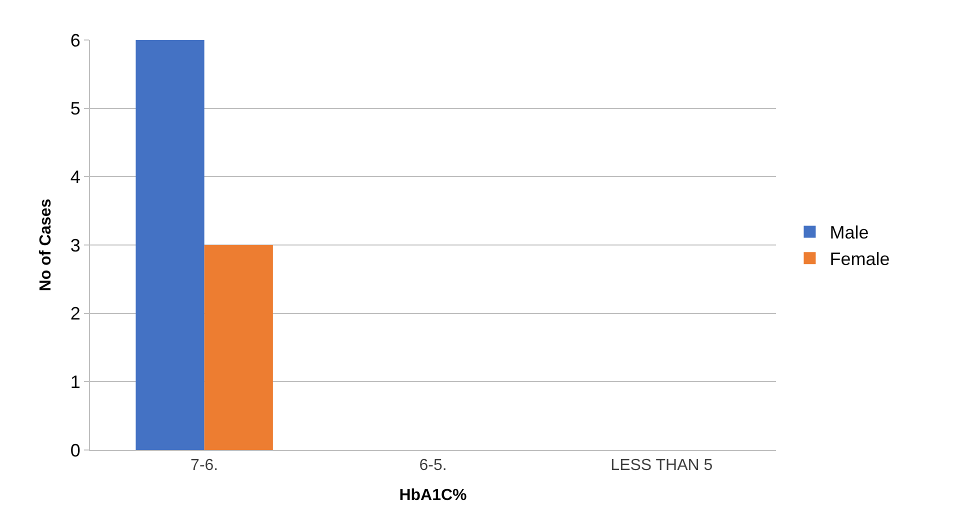  Describe the element at coordinates (849, 232) in the screenshot. I see `legend-label: Male` at that location.